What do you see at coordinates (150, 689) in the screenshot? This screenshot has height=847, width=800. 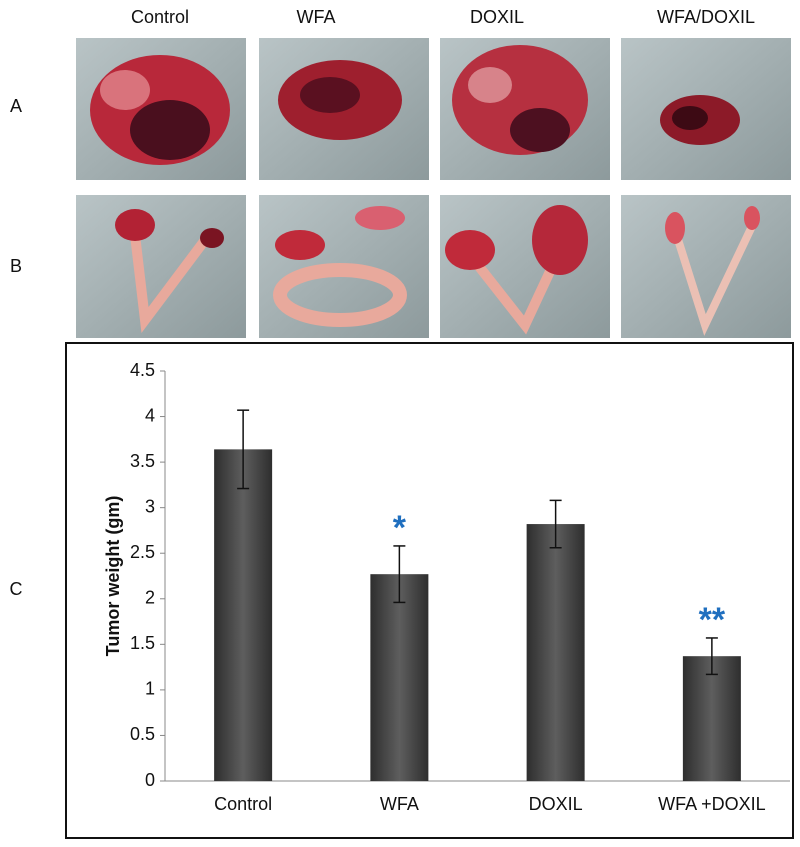 I see `y-tick-label: 1` at bounding box center [150, 689].